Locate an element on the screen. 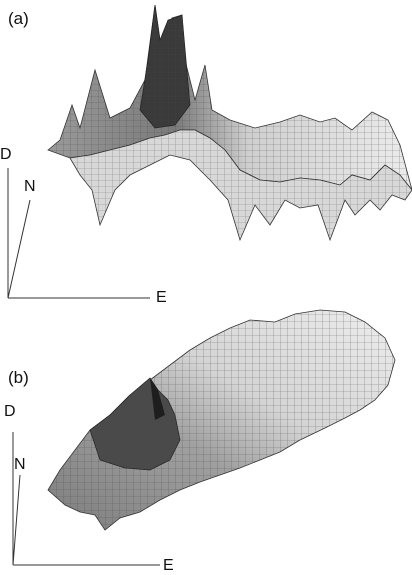 This screenshot has width=412, height=575. panel-label-a: (a) is located at coordinates (18, 18).